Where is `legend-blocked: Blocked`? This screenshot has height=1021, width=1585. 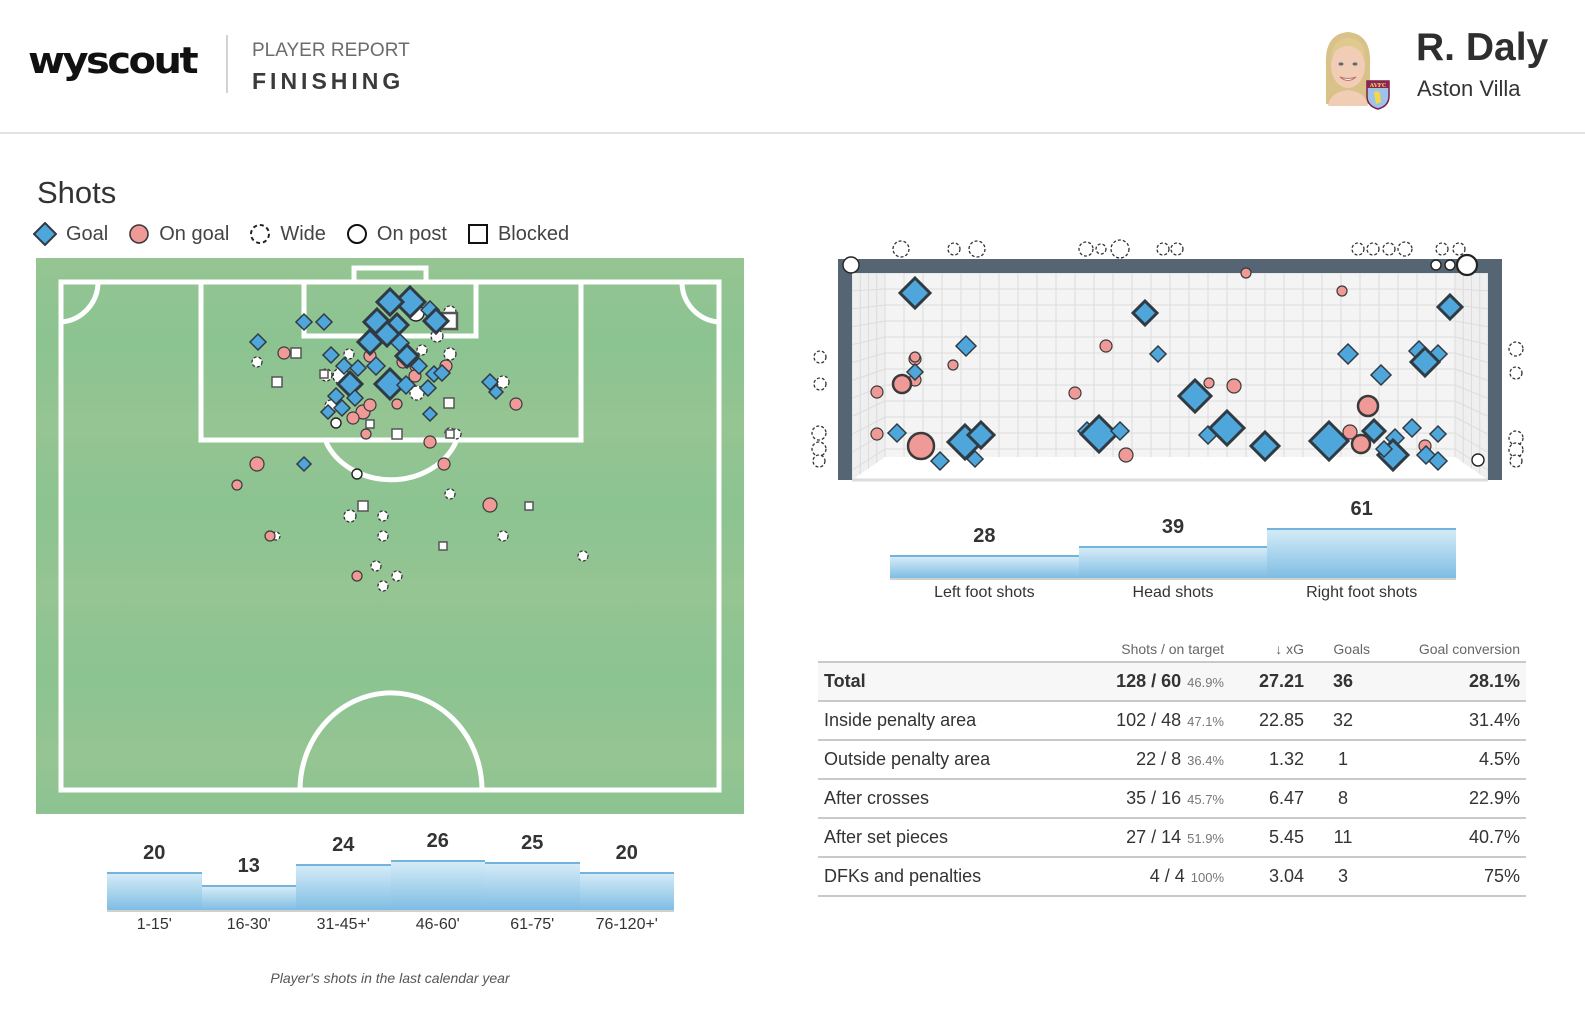 legend-blocked: Blocked is located at coordinates (518, 234).